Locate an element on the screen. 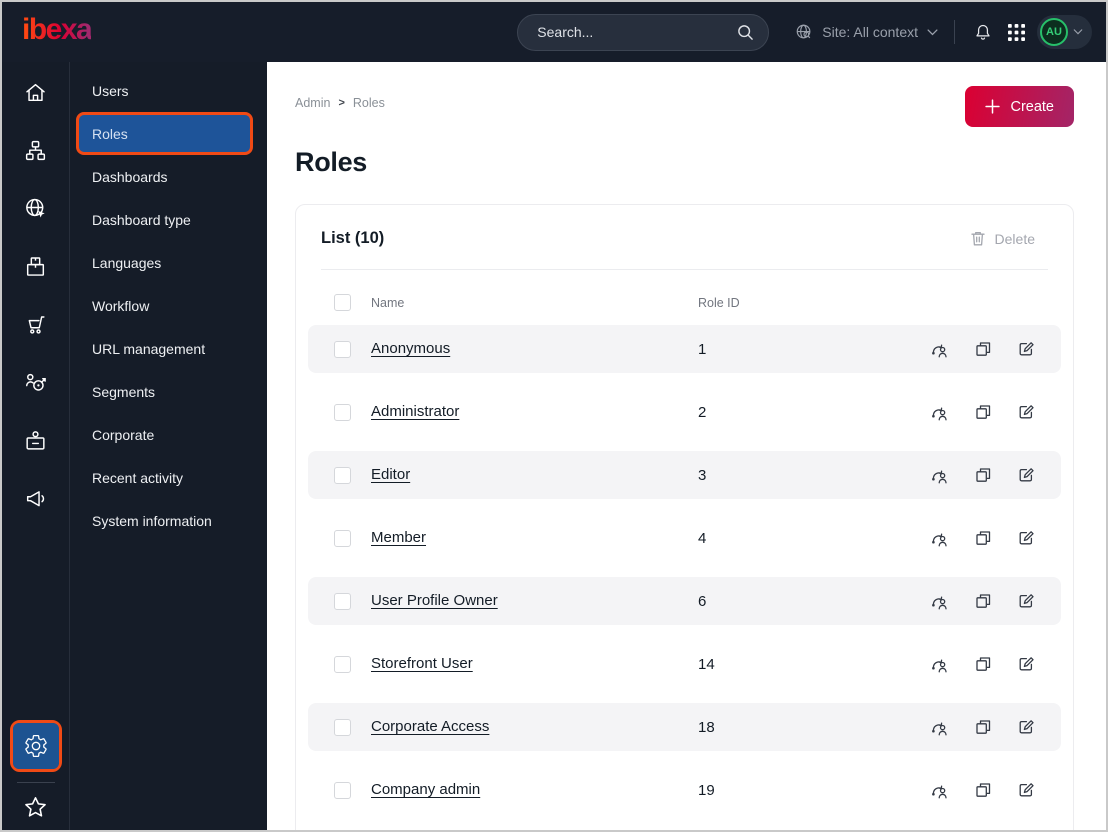 The image size is (1108, 832). topbar-right: Site: All context AU is located at coordinates (943, 32).